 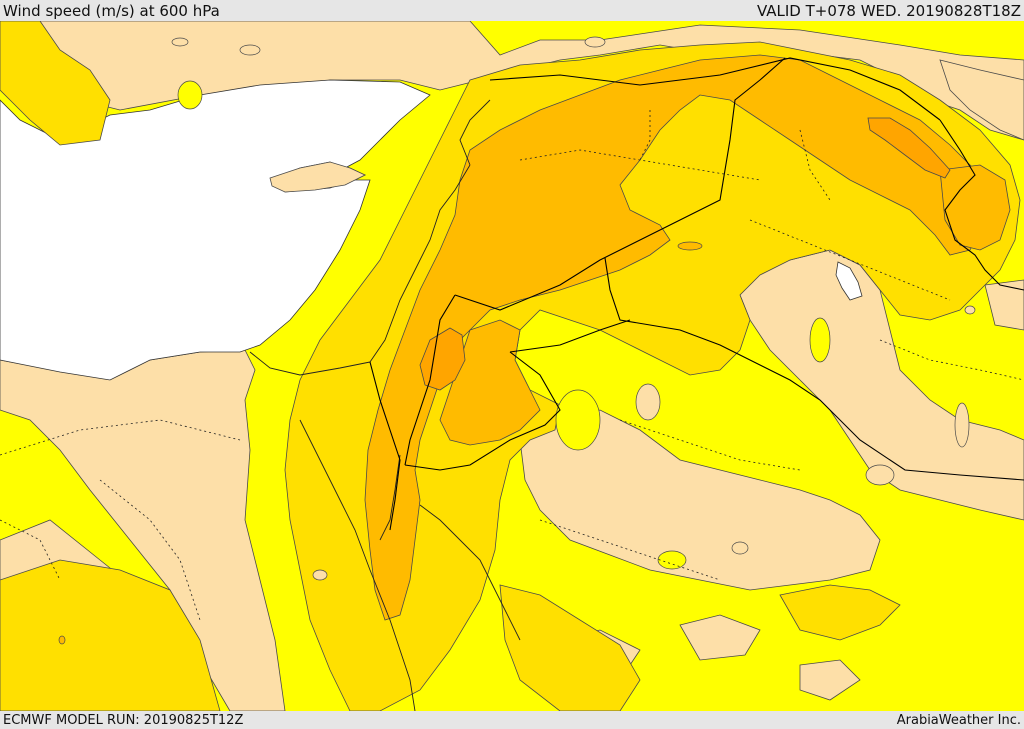 I want to click on border-jordan-saudi, so click(x=570, y=336).